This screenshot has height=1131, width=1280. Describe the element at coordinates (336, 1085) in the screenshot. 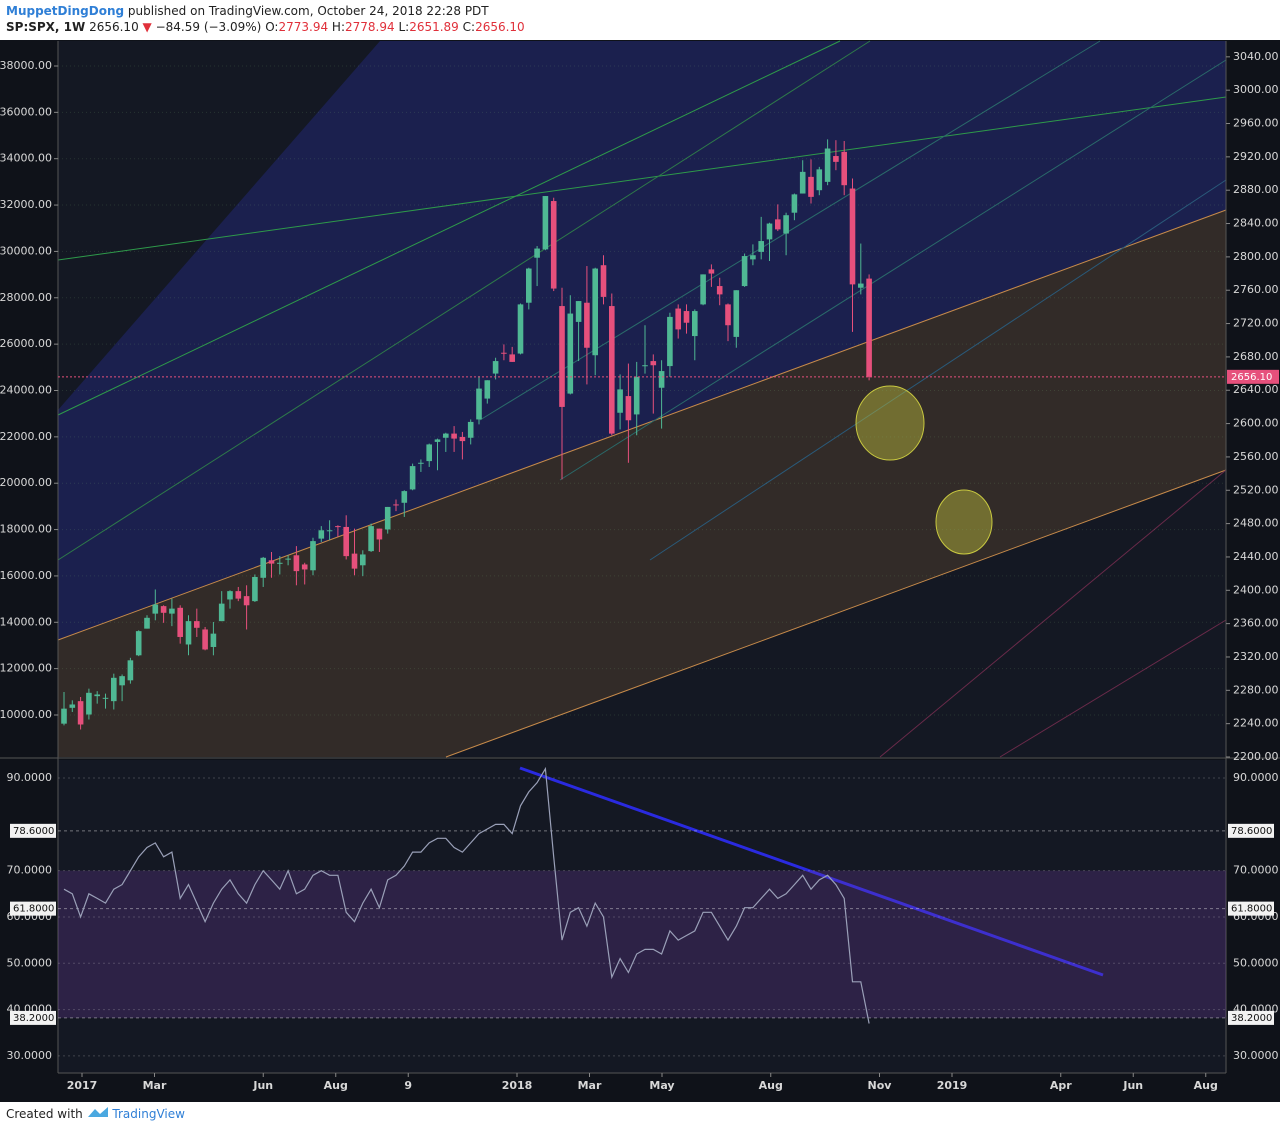

I see `x-tick-label: Aug` at that location.